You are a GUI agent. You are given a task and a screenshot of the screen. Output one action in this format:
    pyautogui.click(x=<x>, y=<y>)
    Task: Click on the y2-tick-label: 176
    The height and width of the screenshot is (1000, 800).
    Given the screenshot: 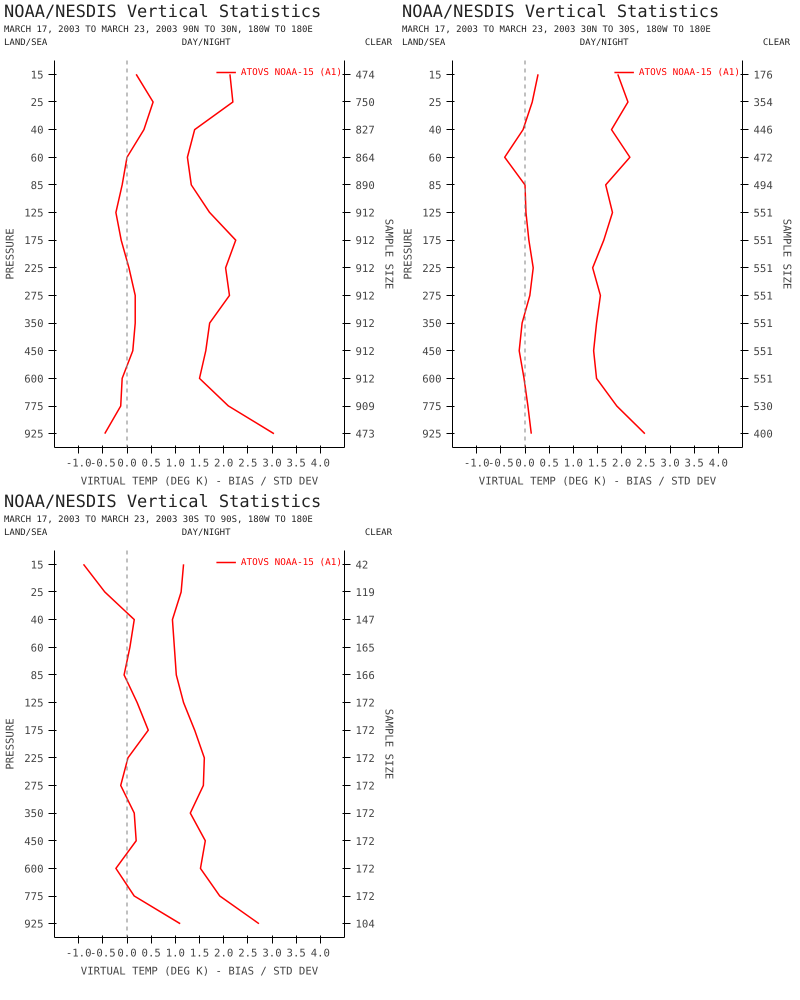 What is the action you would take?
    pyautogui.click(x=763, y=75)
    